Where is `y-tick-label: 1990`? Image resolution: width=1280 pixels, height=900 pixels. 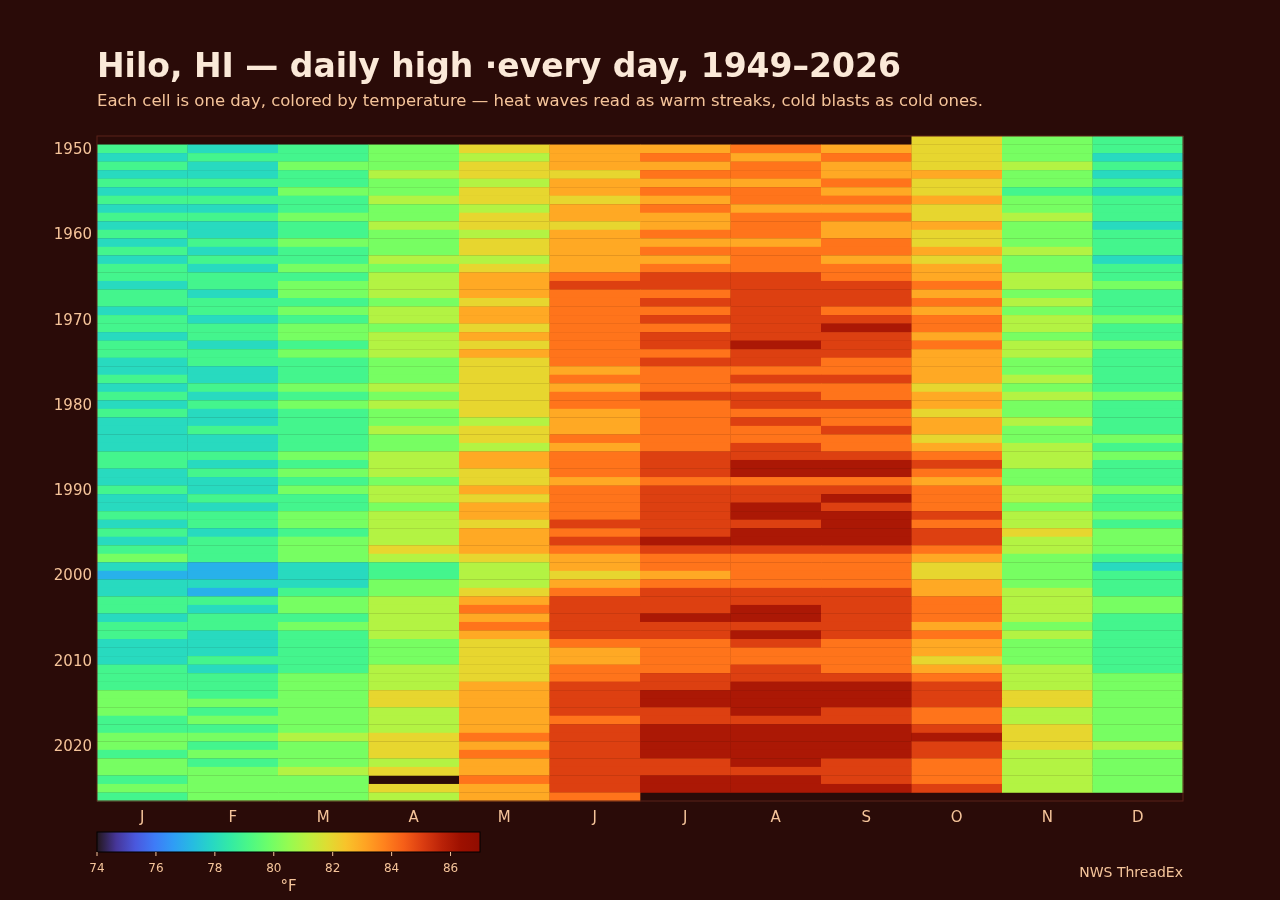 y-tick-label: 1990 is located at coordinates (72, 490).